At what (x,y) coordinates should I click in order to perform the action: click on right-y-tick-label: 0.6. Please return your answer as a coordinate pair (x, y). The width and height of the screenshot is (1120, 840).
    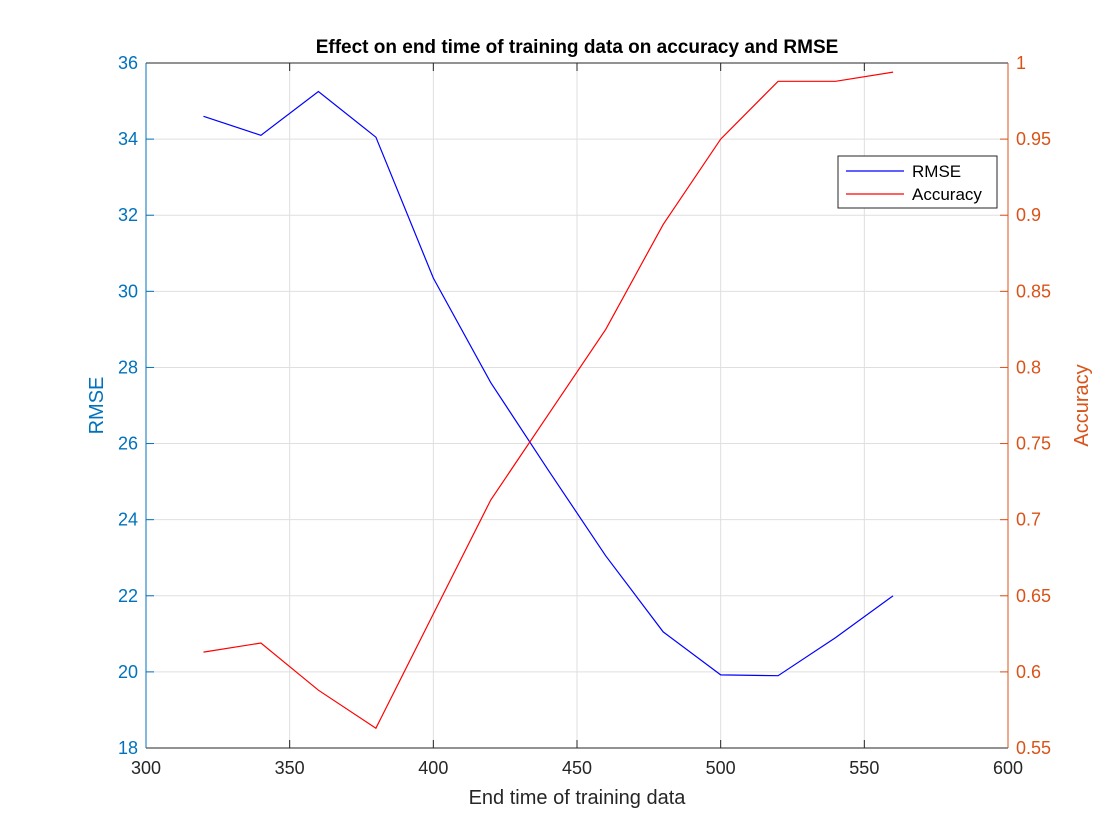
    Looking at the image, I should click on (1028, 672).